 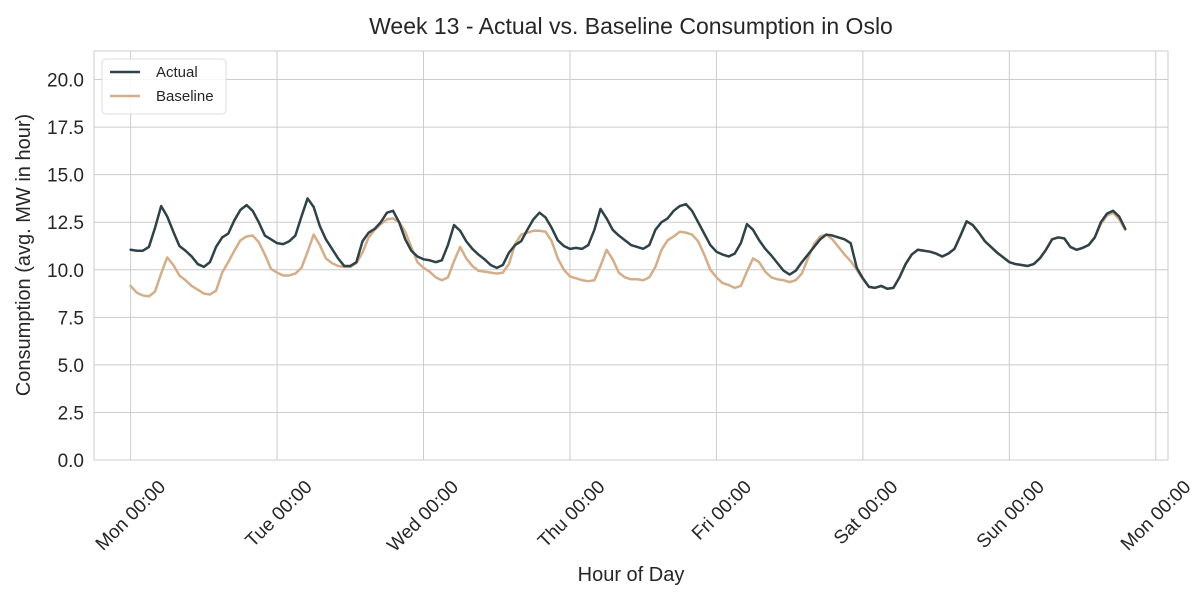 I want to click on y-tick-labels: 0.0 2.5 5.0 7.5 10.0 12.5 15.0 17.5 20.0, so click(x=65, y=271).